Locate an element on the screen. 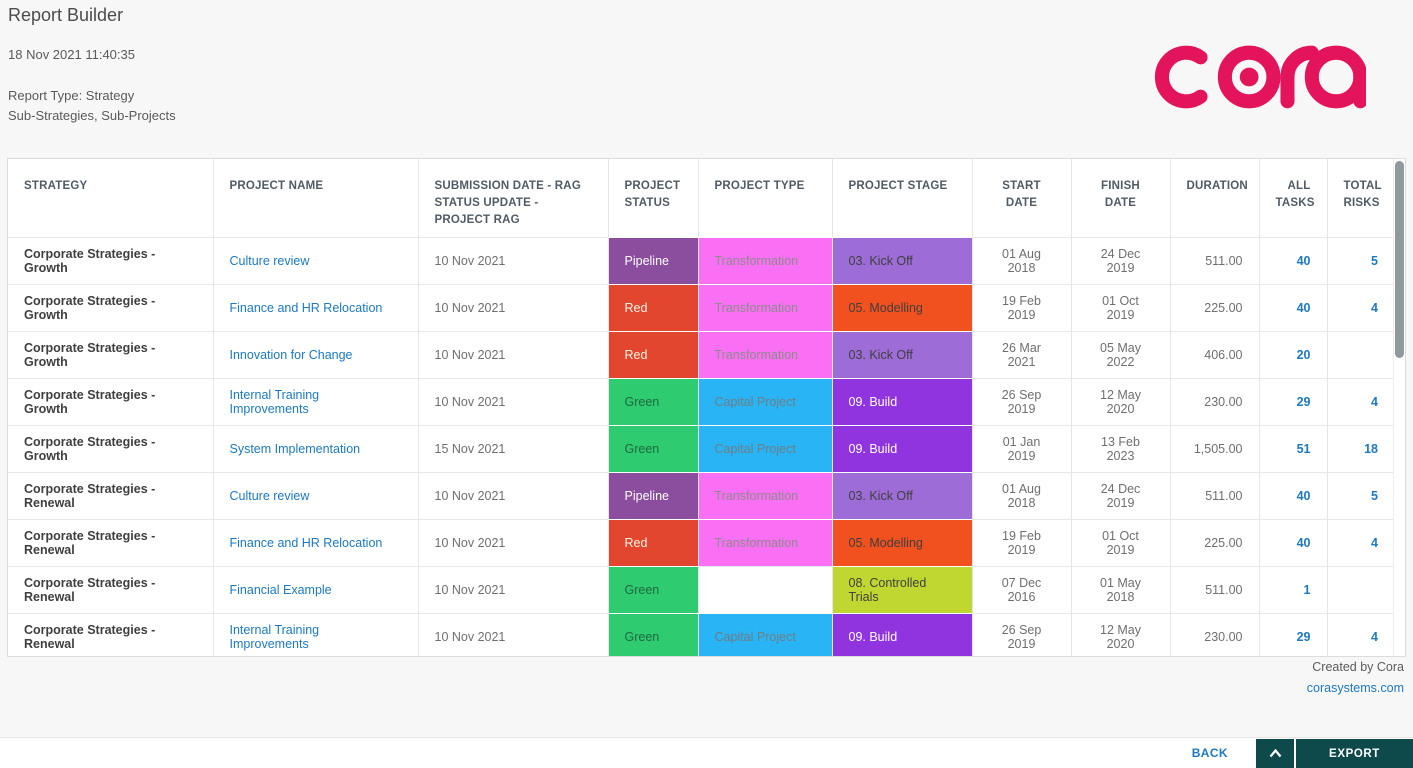 The width and height of the screenshot is (1413, 768). duration-cell: 225.00 is located at coordinates (1215, 542).